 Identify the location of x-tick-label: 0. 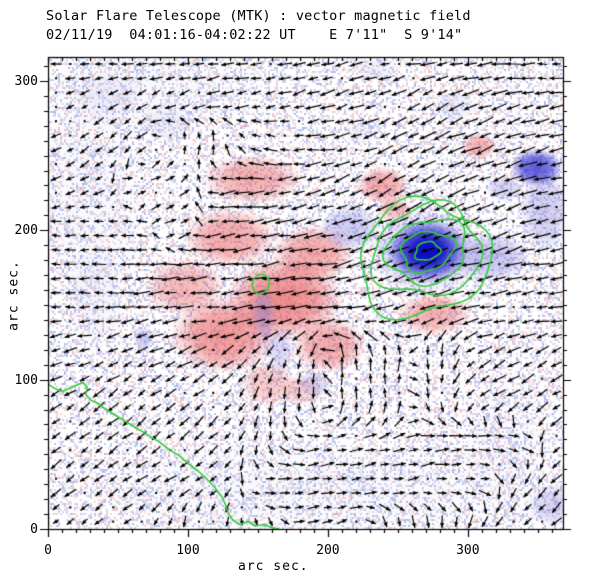
(48, 550).